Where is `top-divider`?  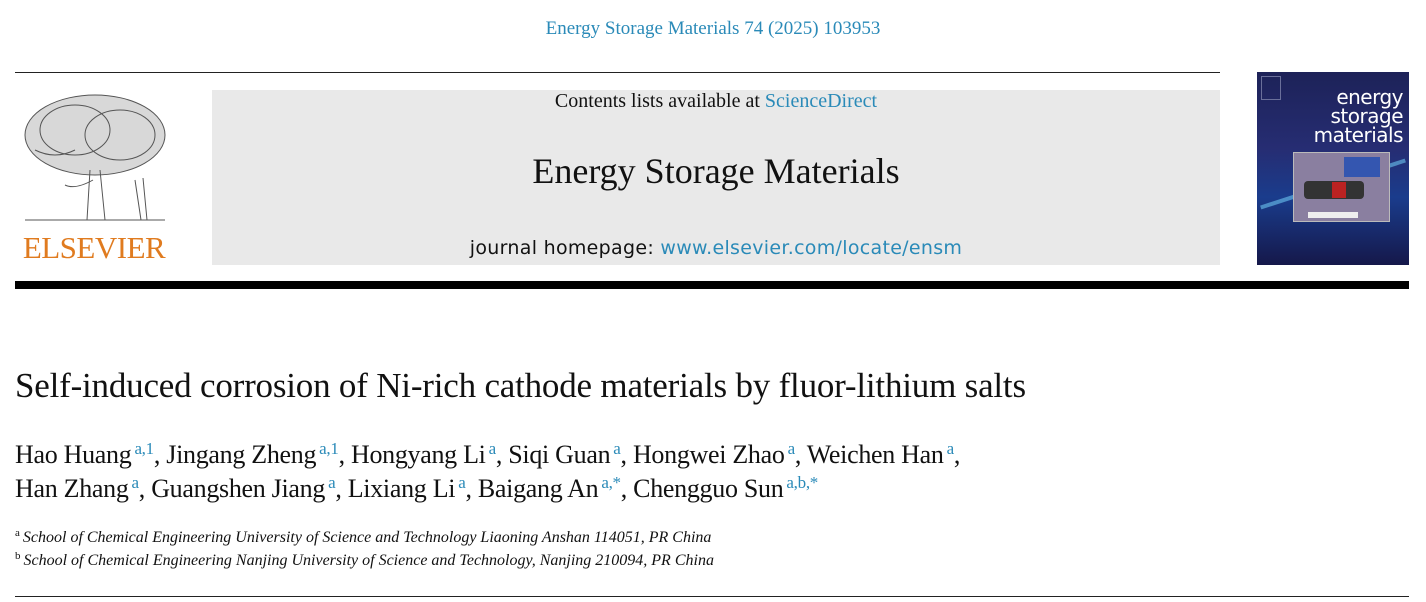
top-divider is located at coordinates (617, 72).